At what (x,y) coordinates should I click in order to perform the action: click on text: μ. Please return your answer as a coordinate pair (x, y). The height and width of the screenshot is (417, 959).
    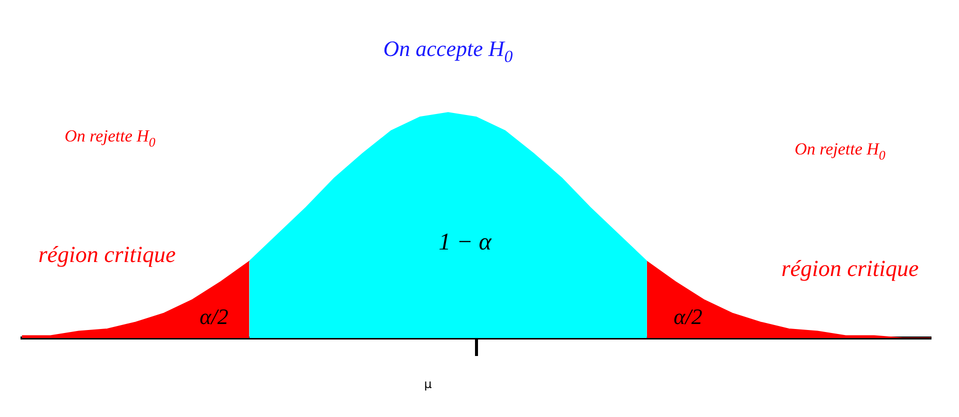
    Looking at the image, I should click on (428, 384).